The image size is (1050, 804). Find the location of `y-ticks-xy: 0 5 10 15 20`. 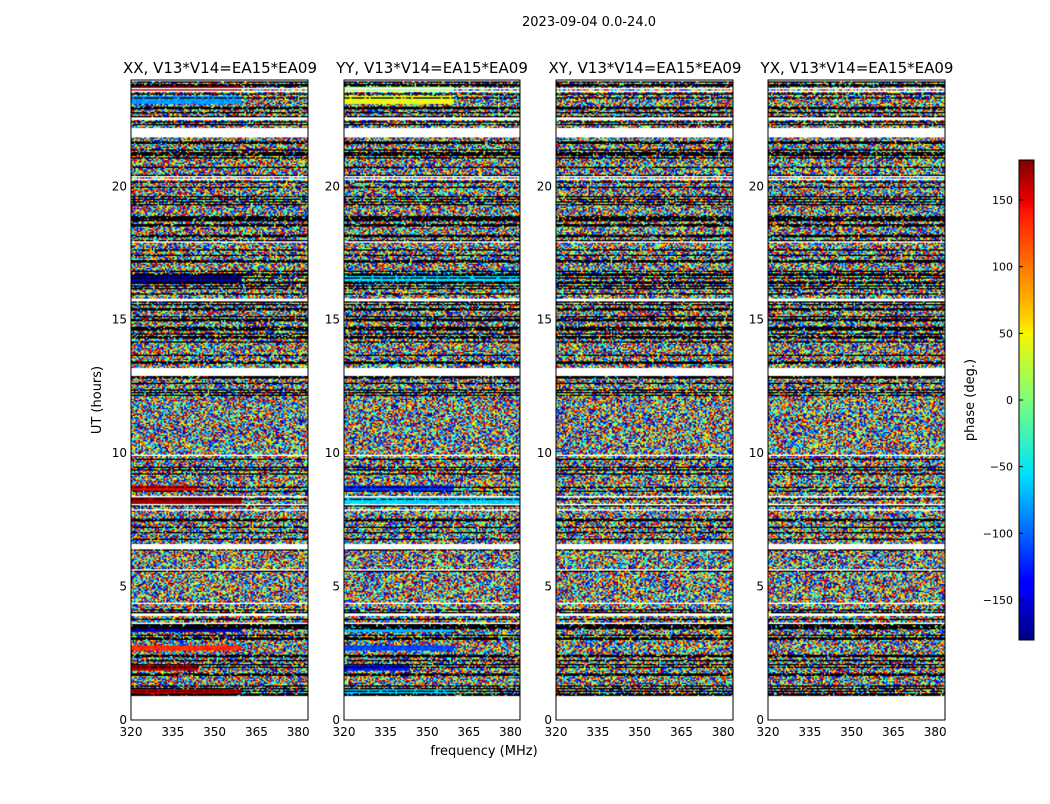

y-ticks-xy: 0 5 10 15 20 is located at coordinates (544, 453).